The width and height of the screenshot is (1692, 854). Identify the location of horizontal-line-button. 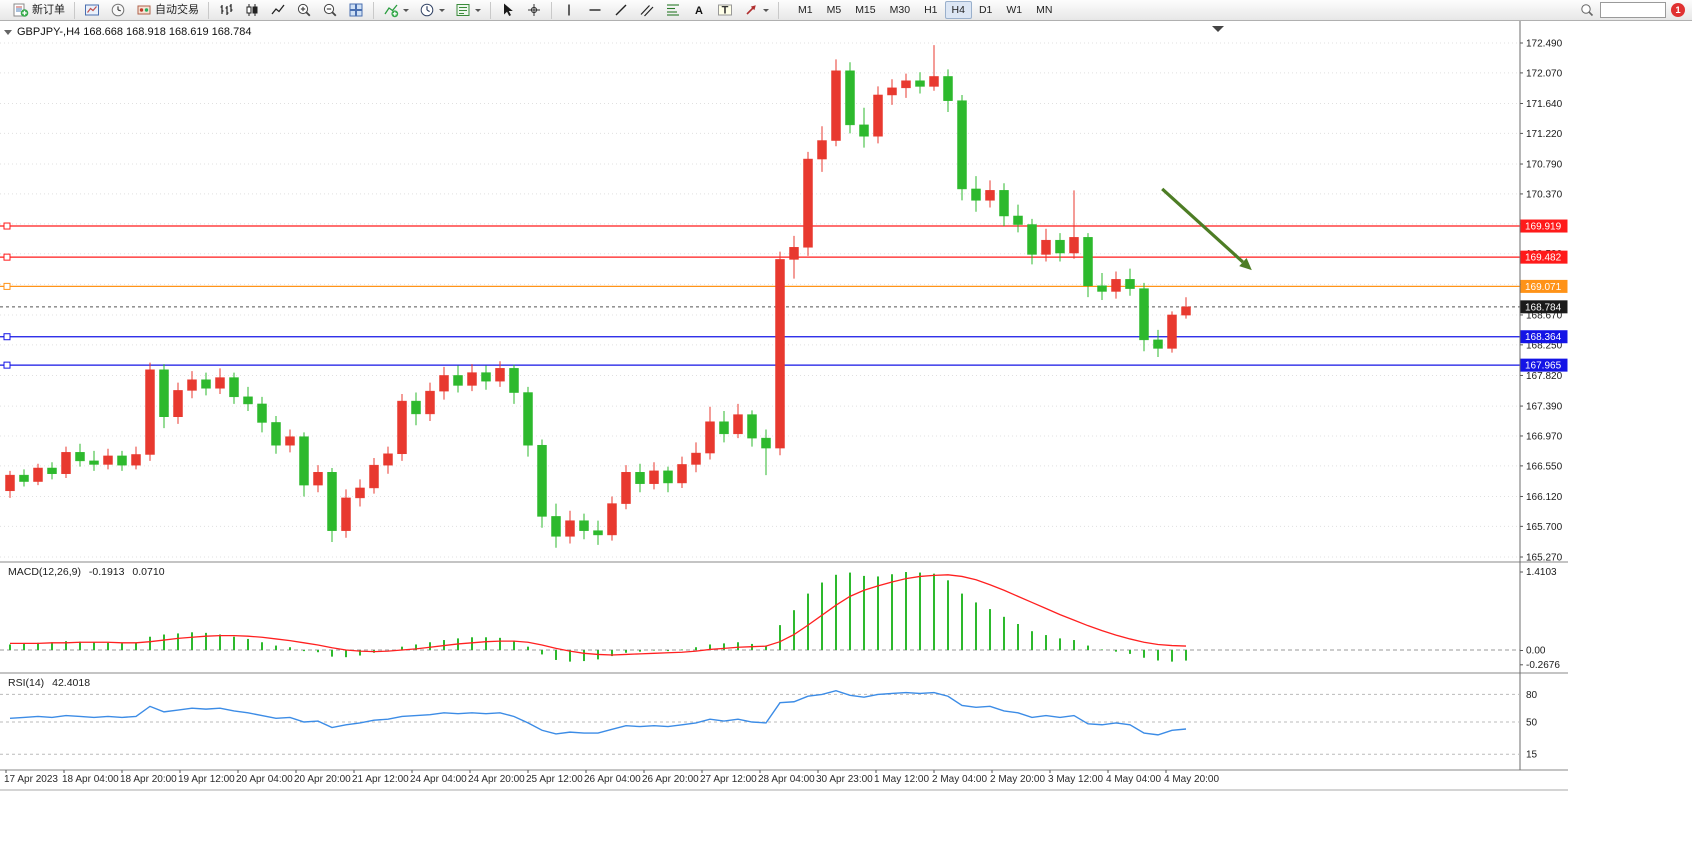
(595, 10).